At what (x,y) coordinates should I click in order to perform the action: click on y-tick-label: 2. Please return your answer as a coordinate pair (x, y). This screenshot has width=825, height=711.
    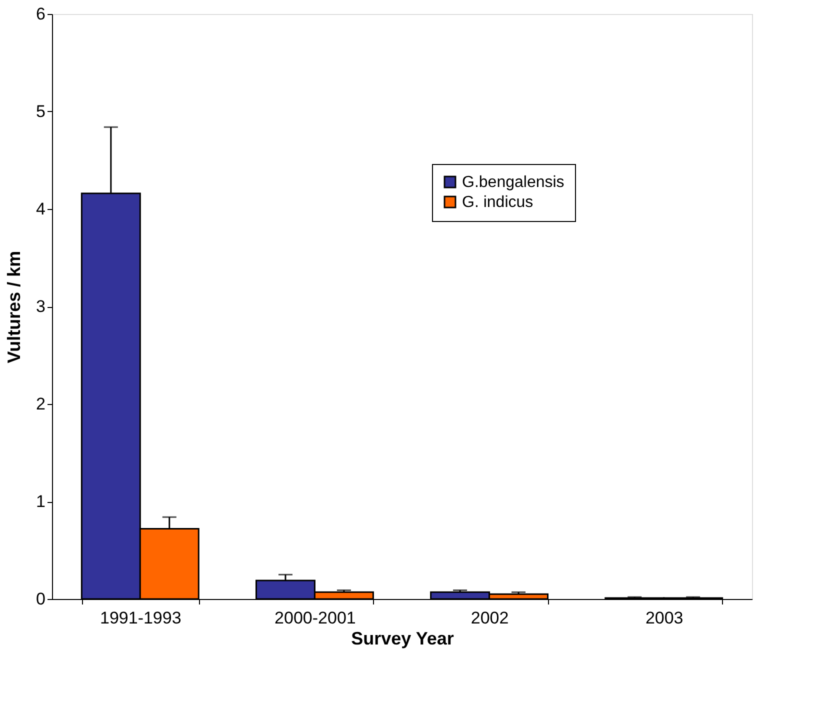
    Looking at the image, I should click on (41, 404).